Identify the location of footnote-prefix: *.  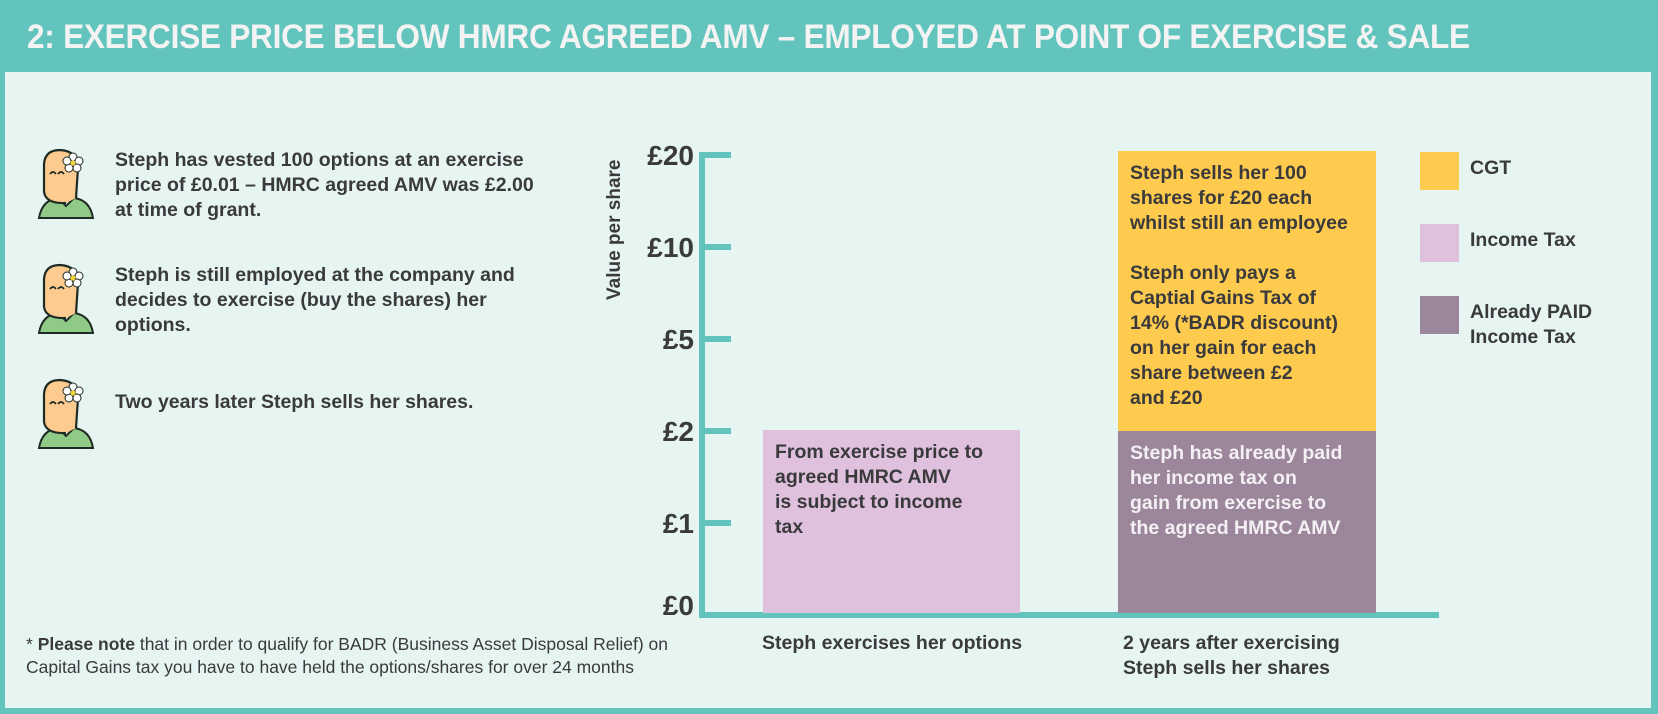
(32, 644).